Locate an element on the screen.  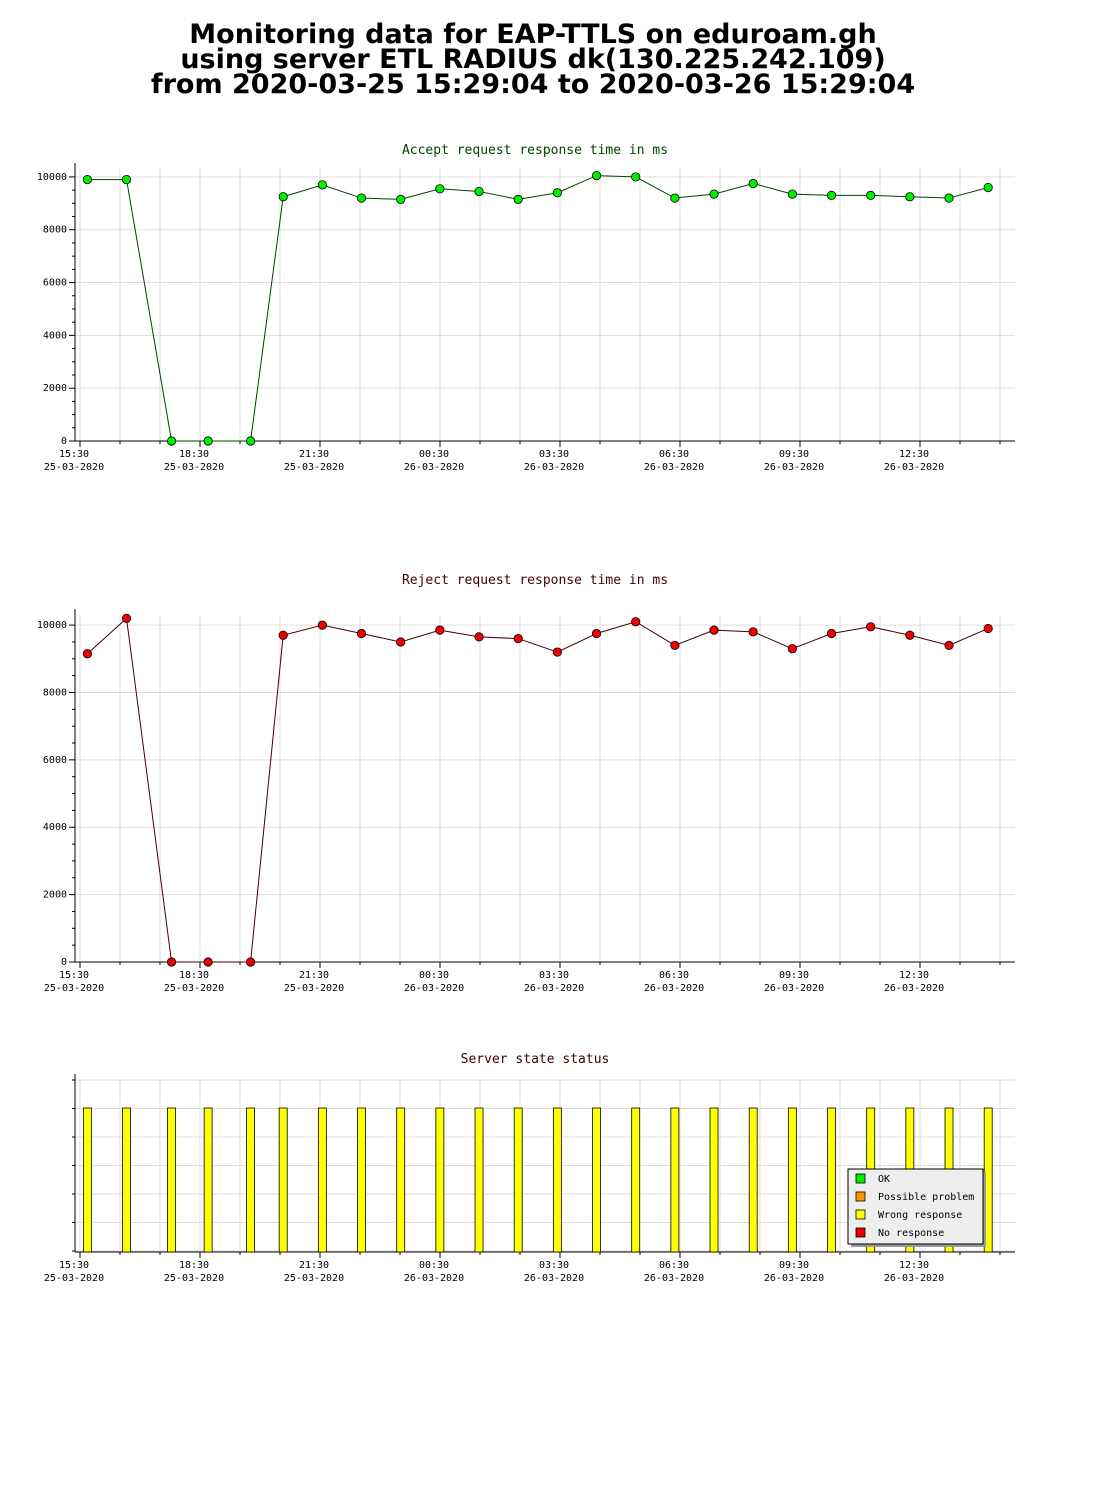
x-tick-label-time: 06:30 is located at coordinates (674, 1265).